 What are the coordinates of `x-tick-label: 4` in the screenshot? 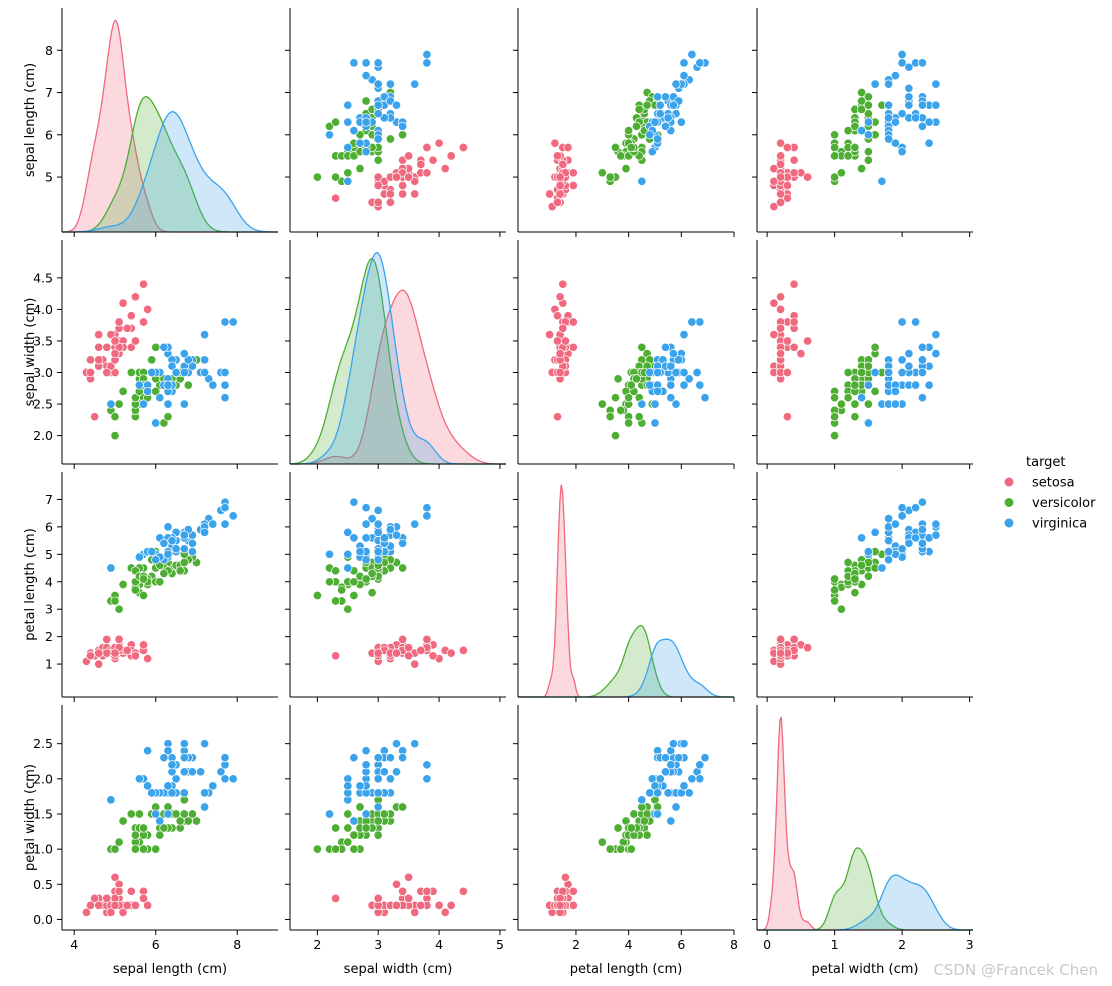 It's located at (439, 944).